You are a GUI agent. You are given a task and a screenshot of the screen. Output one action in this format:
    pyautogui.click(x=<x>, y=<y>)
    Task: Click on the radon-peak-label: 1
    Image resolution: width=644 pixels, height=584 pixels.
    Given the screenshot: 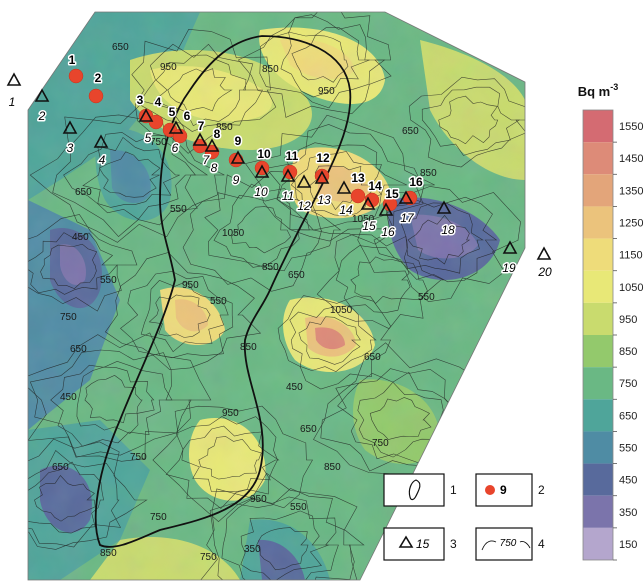 What is the action you would take?
    pyautogui.click(x=72, y=60)
    